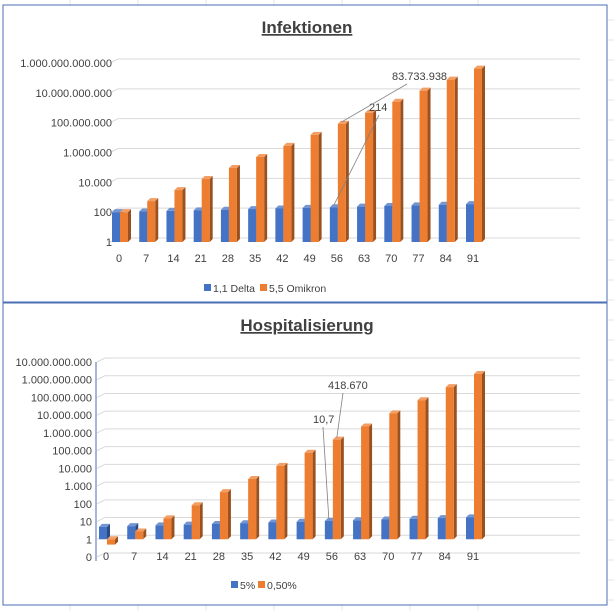 The height and width of the screenshot is (611, 614). I want to click on x-tick-label: 0, so click(119, 259).